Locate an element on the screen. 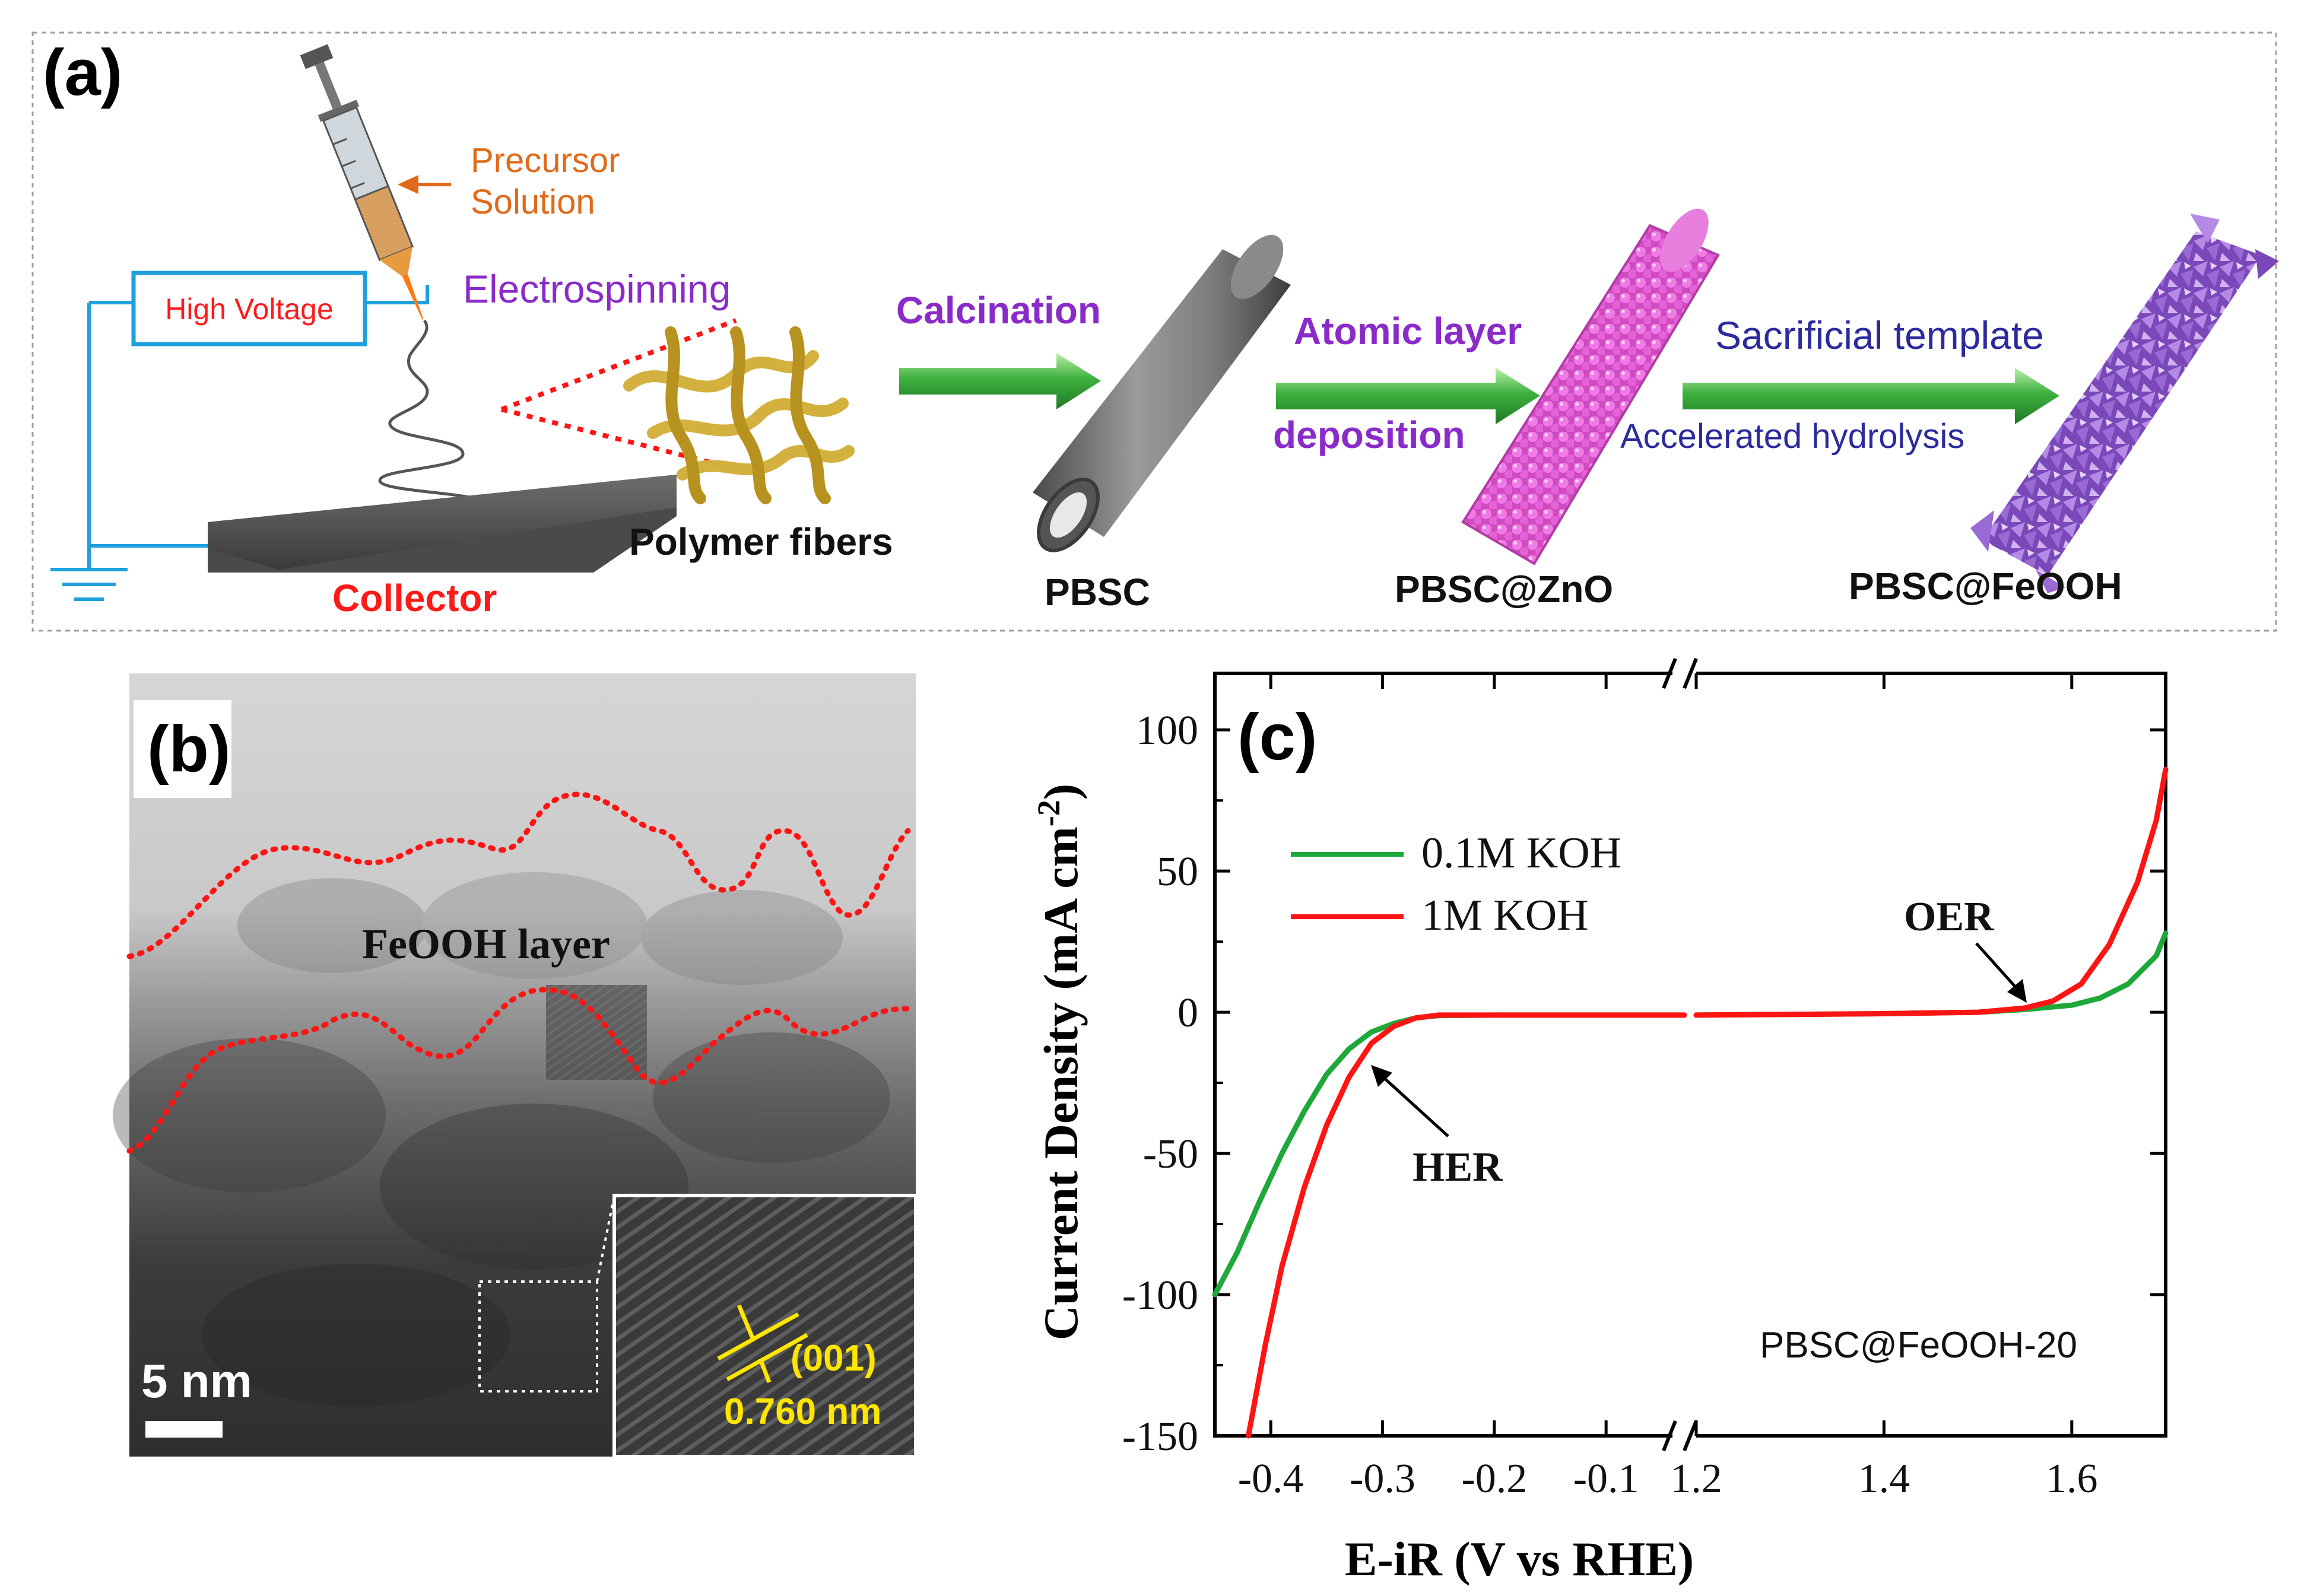  scale-bar is located at coordinates (184, 1429).